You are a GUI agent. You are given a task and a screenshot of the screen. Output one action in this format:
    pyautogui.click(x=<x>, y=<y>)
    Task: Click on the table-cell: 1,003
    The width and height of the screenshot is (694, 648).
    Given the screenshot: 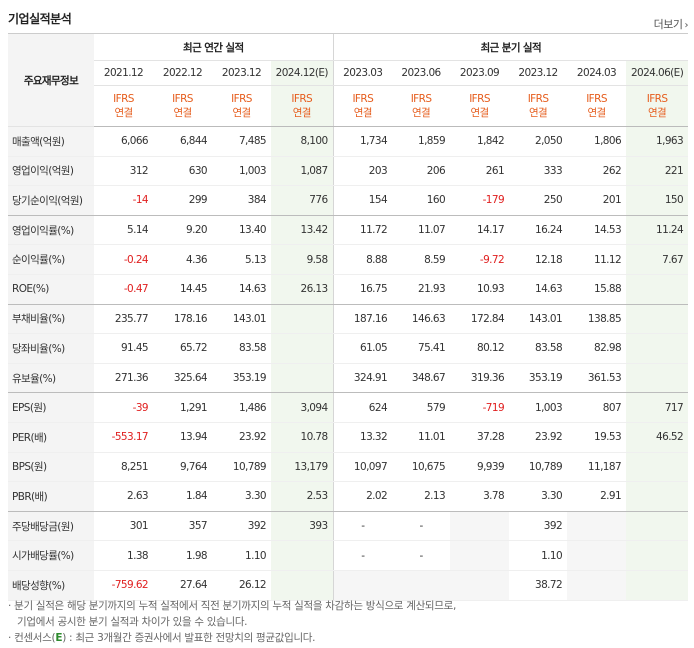 What is the action you would take?
    pyautogui.click(x=538, y=407)
    